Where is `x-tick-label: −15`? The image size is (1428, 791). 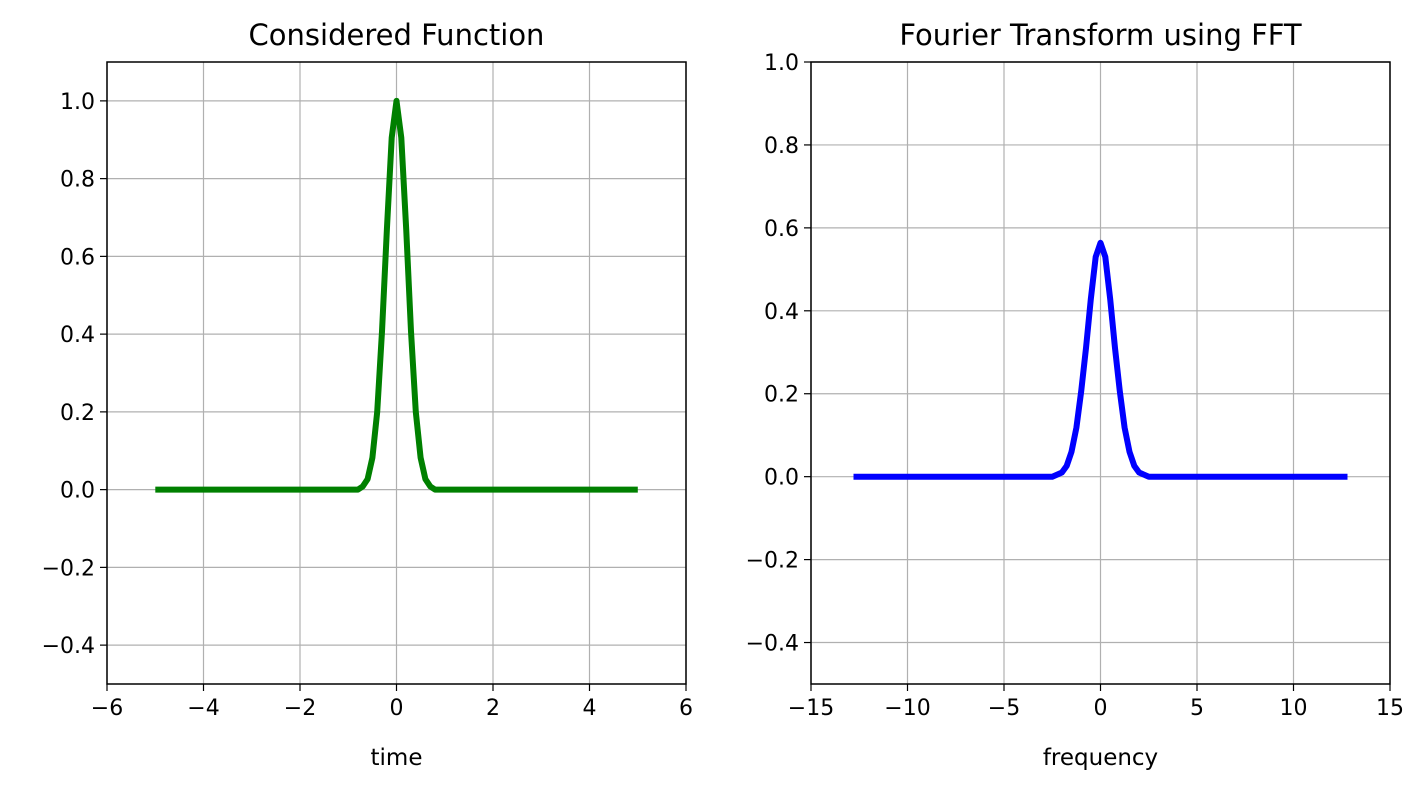 x-tick-label: −15 is located at coordinates (811, 708).